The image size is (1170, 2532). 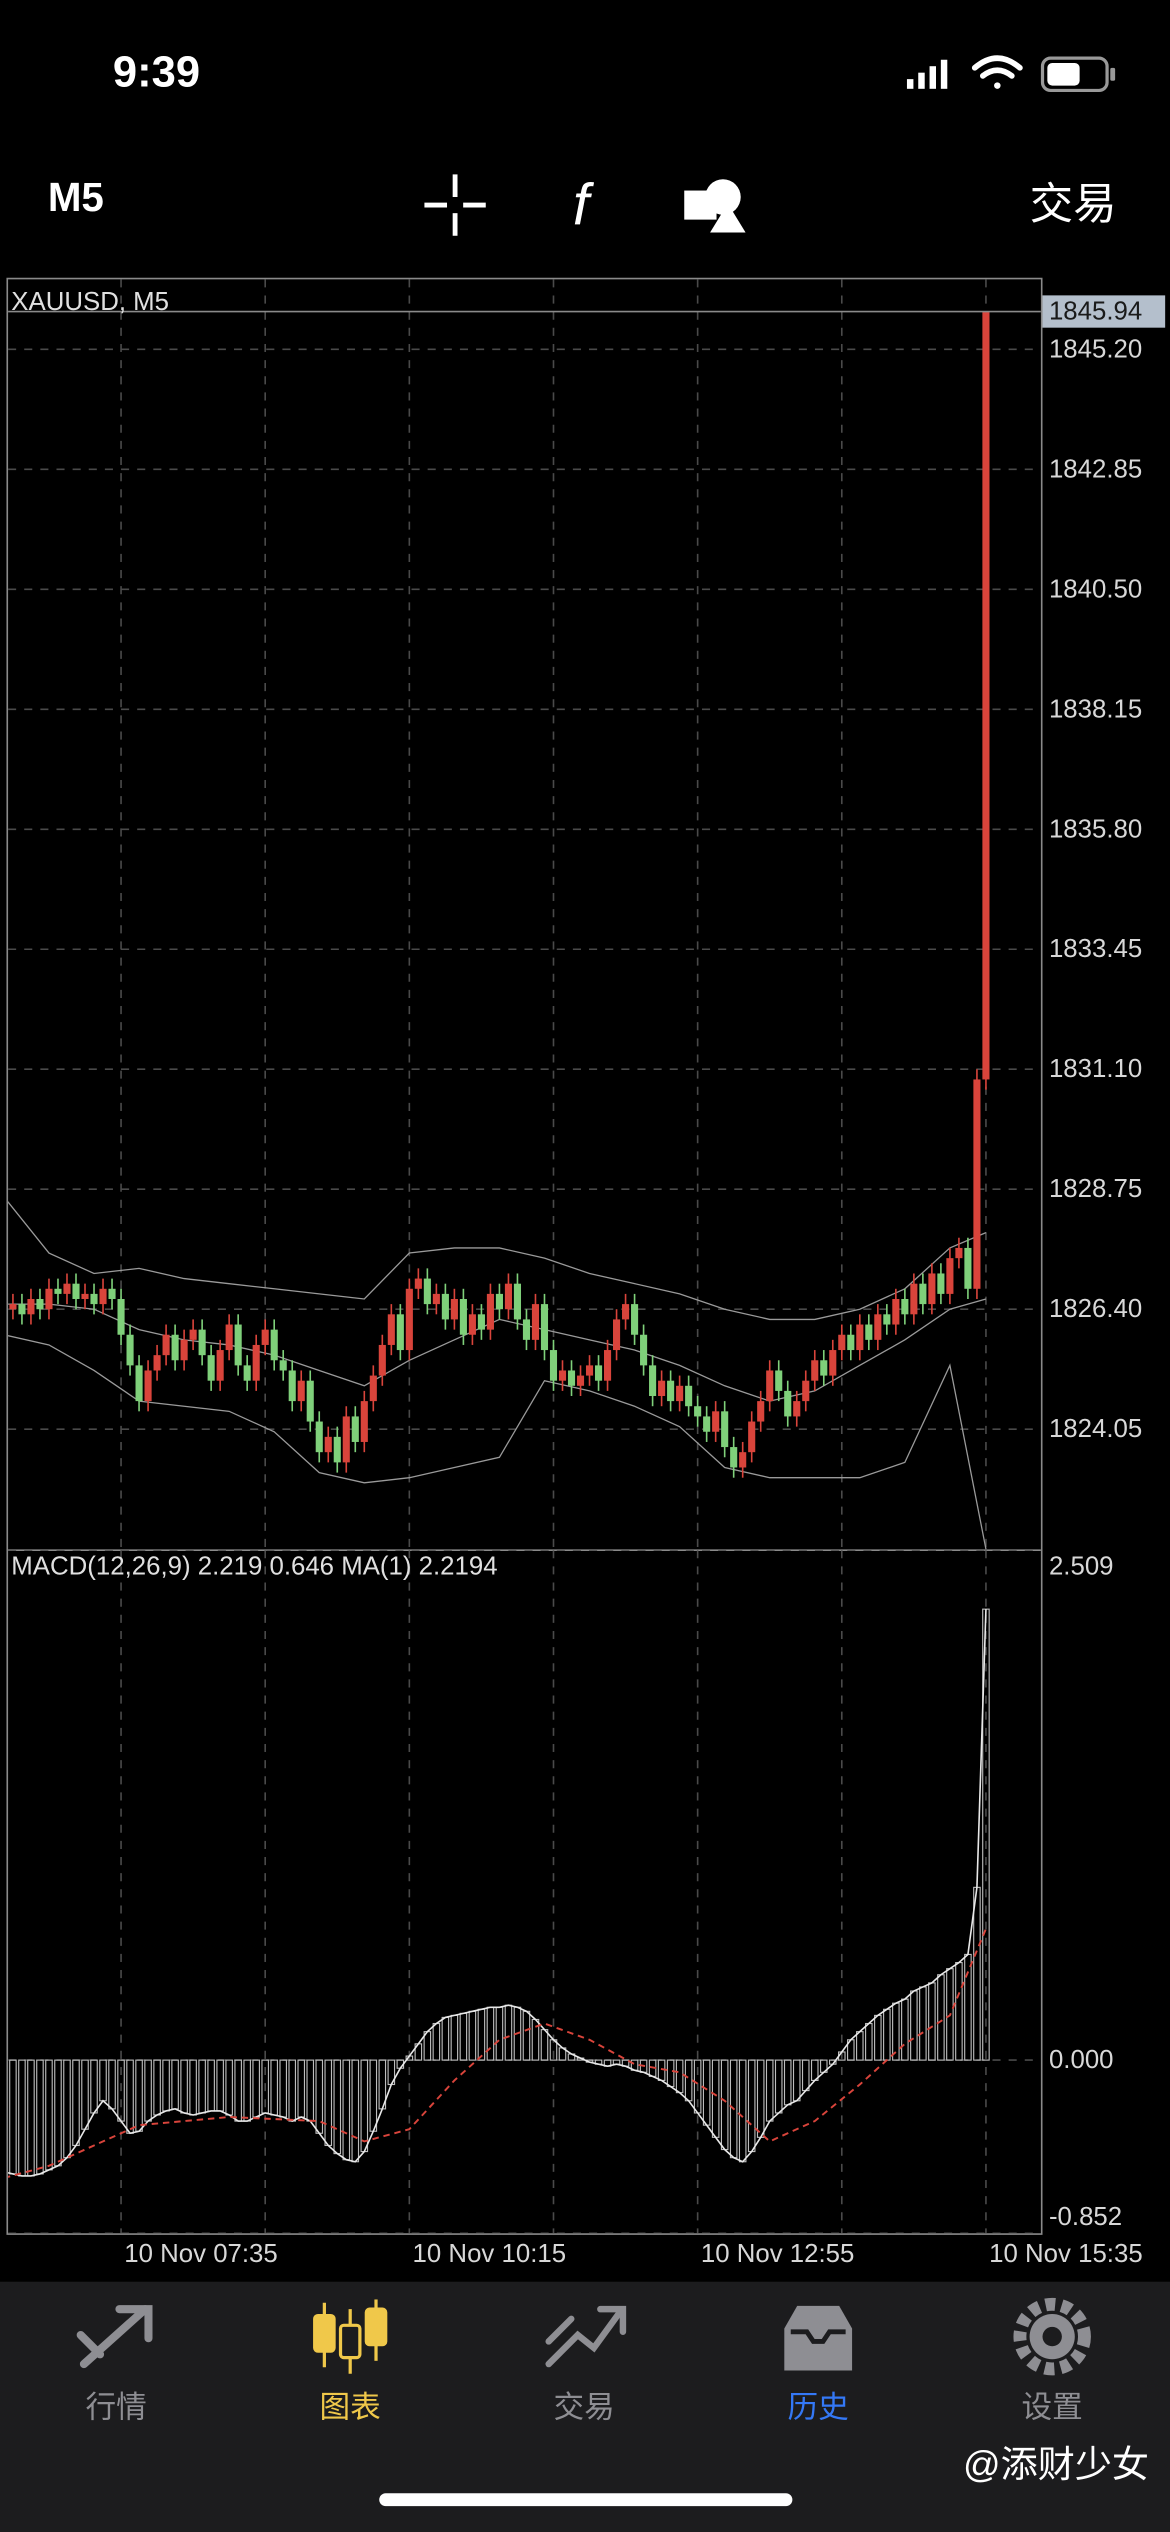 I want to click on y-tick-label: 1831.10, so click(x=1095, y=1069).